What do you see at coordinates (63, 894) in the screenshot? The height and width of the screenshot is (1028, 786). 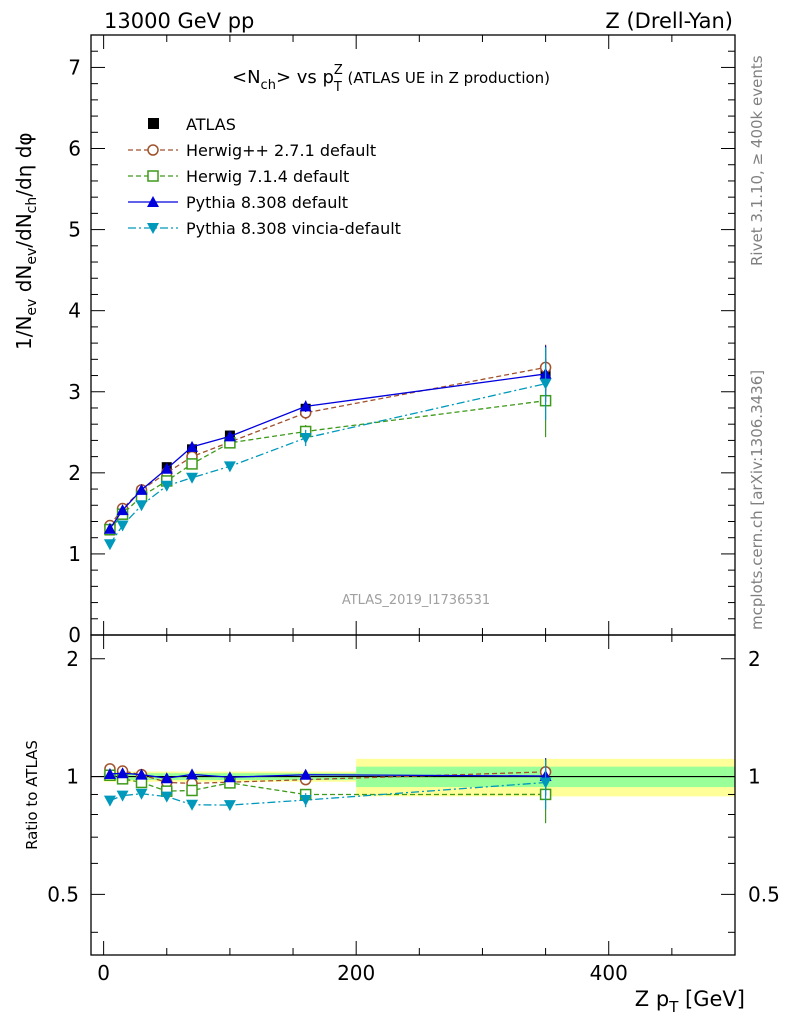 I see `ratio-y-tick-label: 0.5` at bounding box center [63, 894].